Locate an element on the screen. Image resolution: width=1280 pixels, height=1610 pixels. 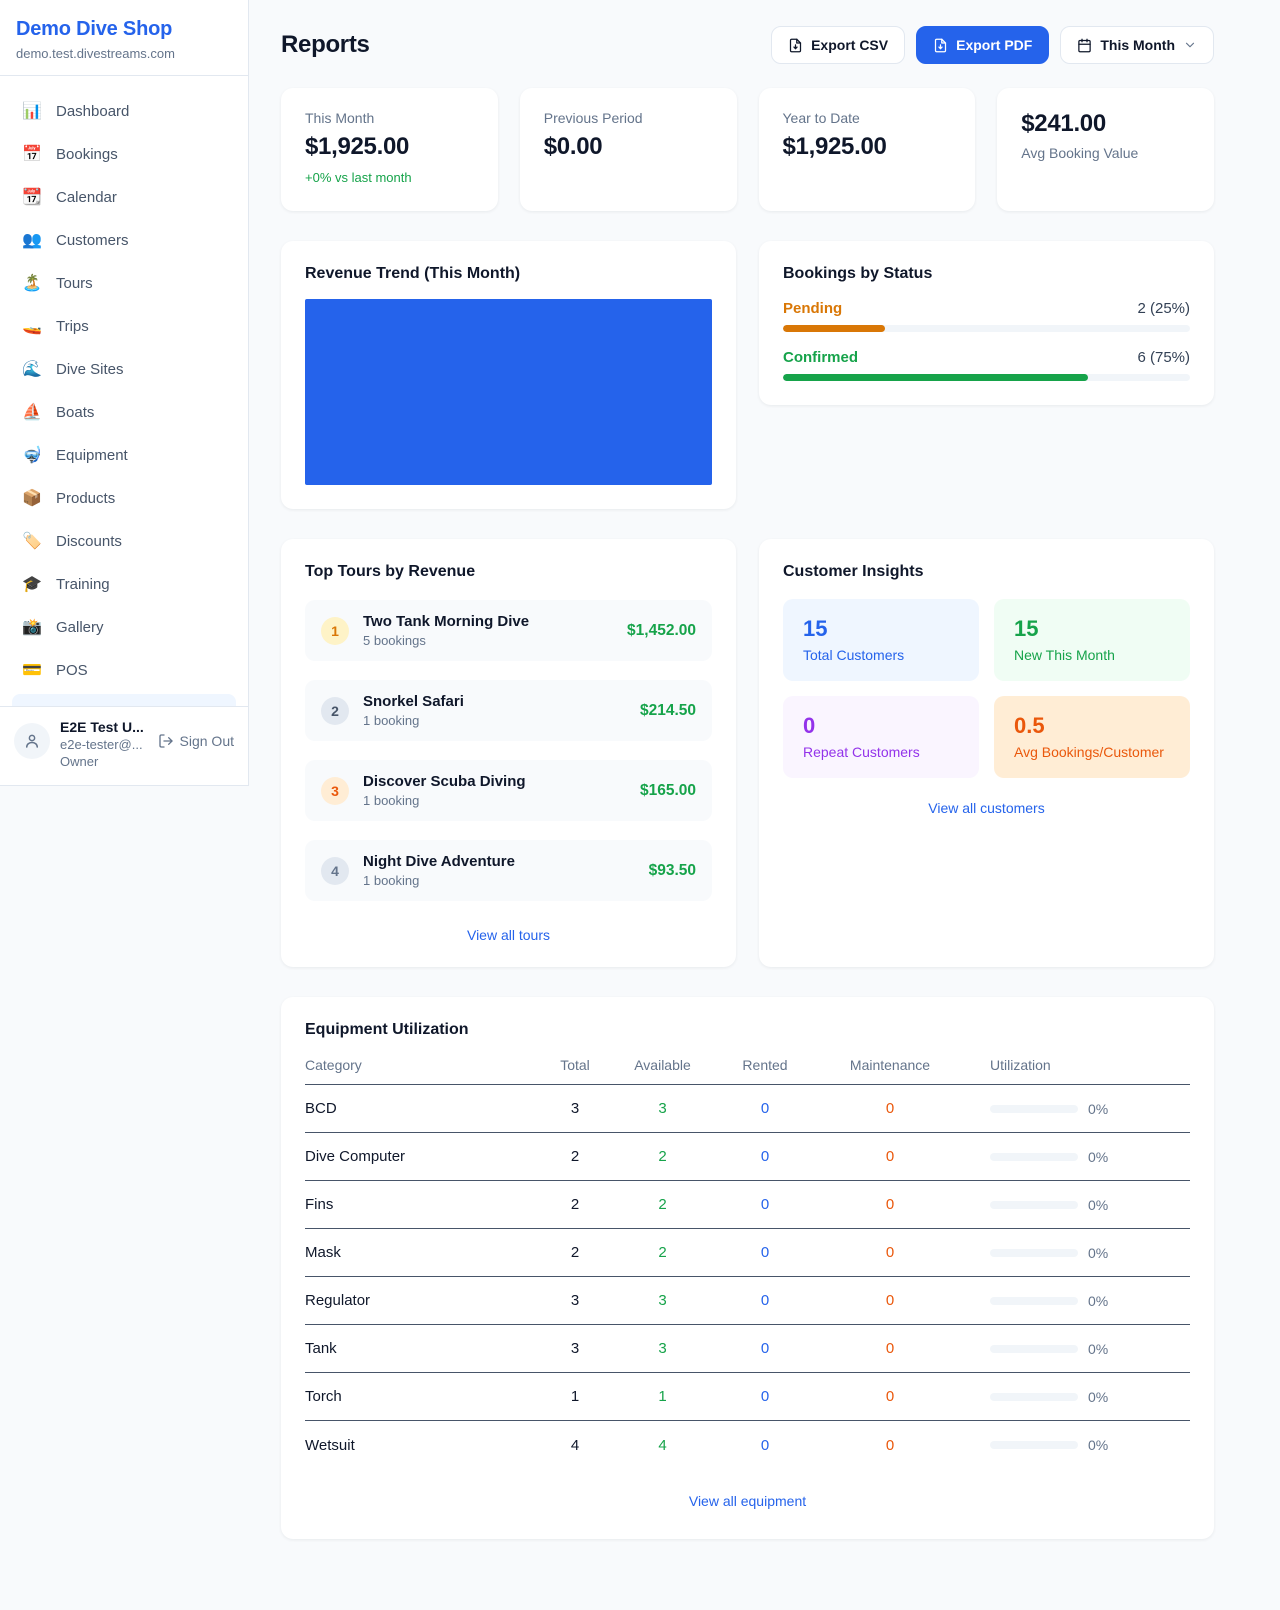
page-header: Reports Export CSV Export PDF This Month is located at coordinates (747, 45).